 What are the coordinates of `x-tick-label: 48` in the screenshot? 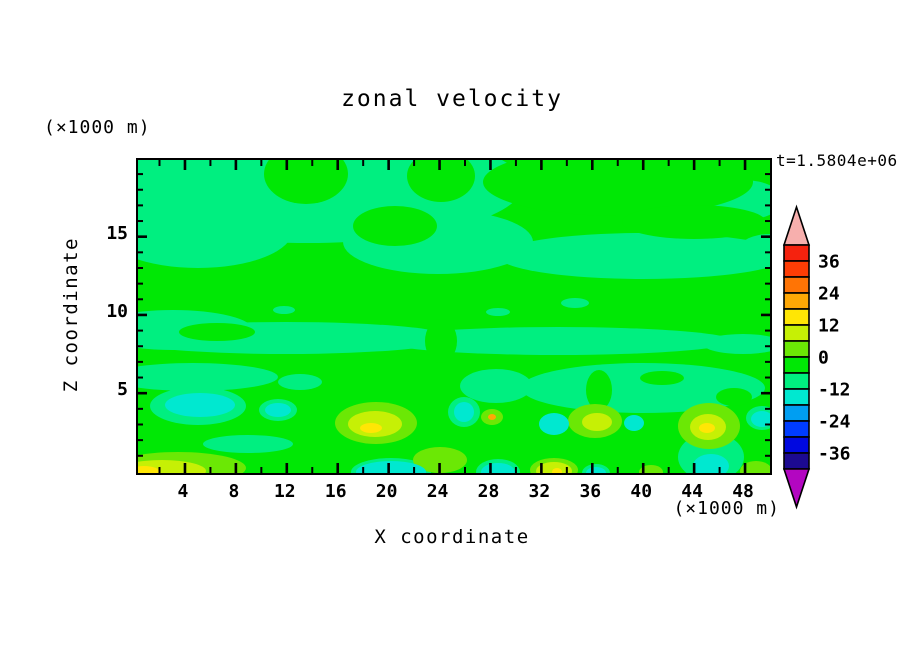 It's located at (743, 491).